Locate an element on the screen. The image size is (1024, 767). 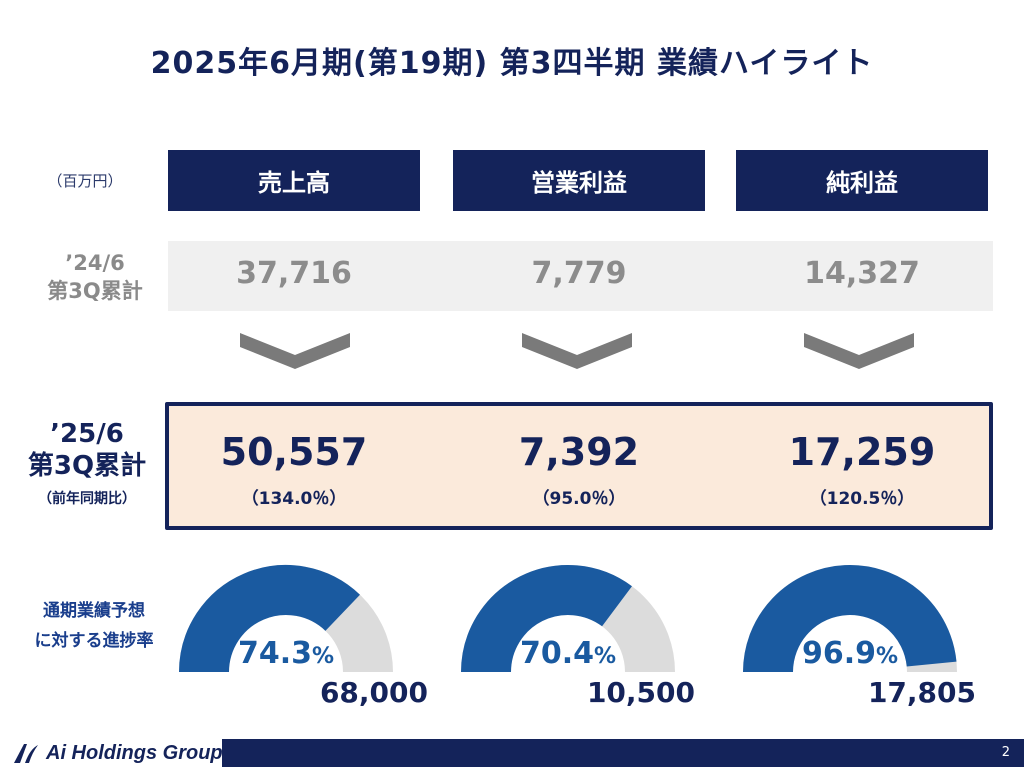
prev-period-label: ’24/6 第3Q累計 is located at coordinates (95, 277).